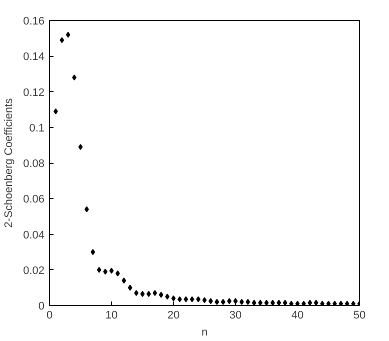  Describe the element at coordinates (34, 57) in the screenshot. I see `y-tick-label: 0.14` at that location.